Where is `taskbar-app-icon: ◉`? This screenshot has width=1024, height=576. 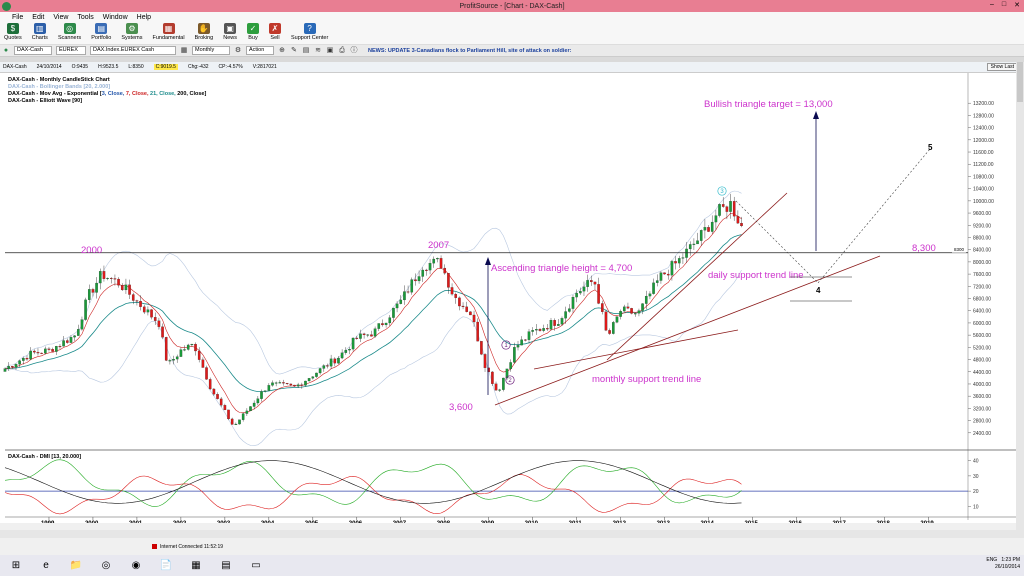
taskbar-app-icon: ◉ is located at coordinates (136, 565).